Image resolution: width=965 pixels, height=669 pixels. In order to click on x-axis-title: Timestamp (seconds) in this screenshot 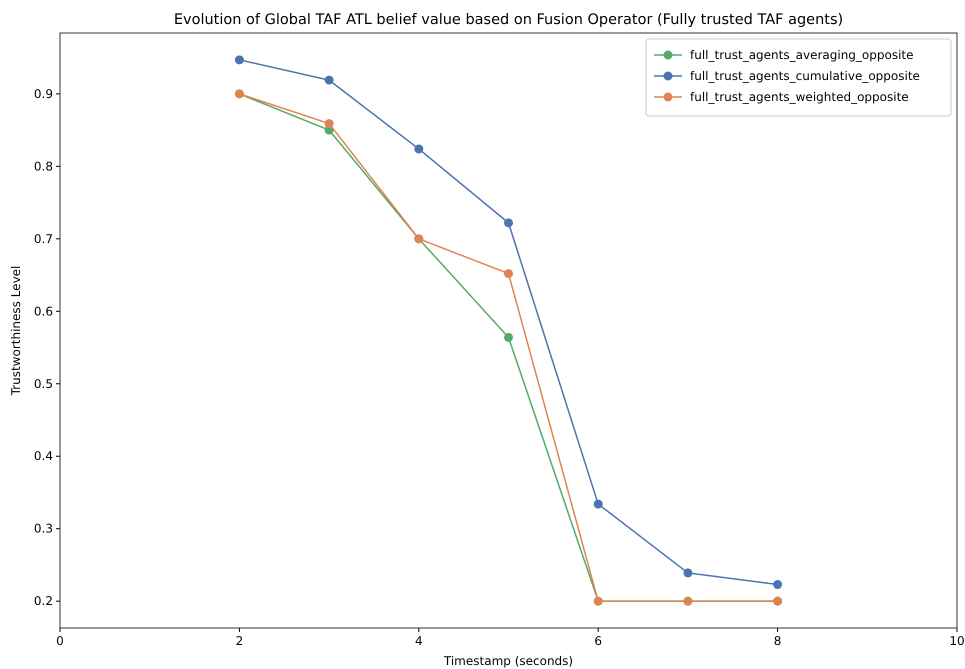, I will do `click(508, 661)`.